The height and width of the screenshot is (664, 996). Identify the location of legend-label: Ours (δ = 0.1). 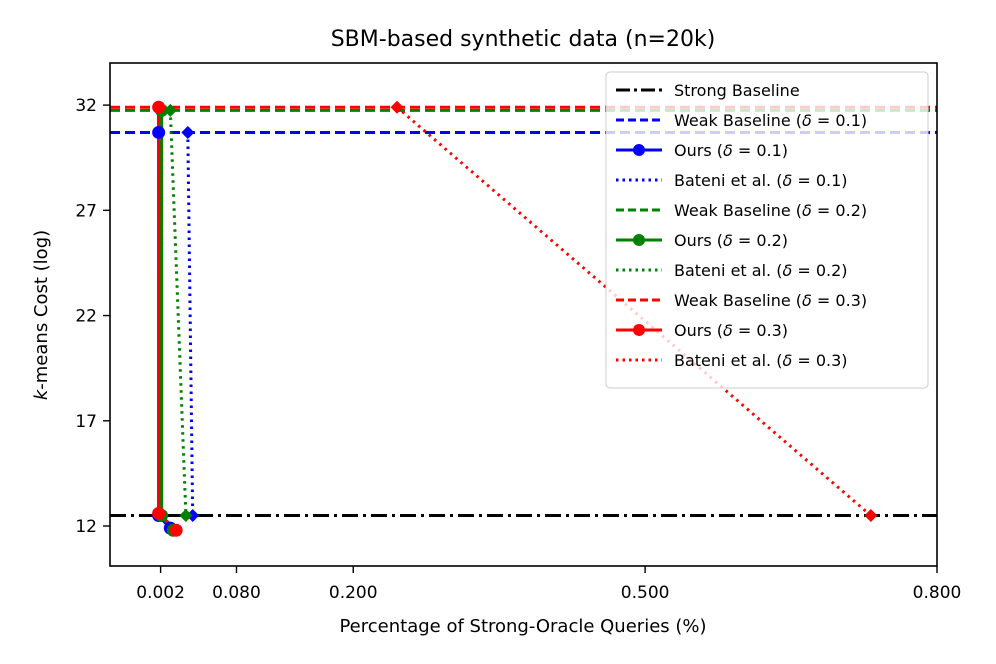
(731, 150).